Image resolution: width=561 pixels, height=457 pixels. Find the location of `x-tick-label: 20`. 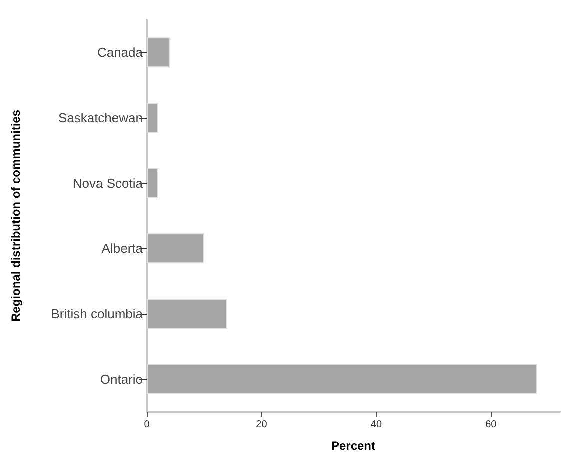

x-tick-label: 20 is located at coordinates (262, 425).